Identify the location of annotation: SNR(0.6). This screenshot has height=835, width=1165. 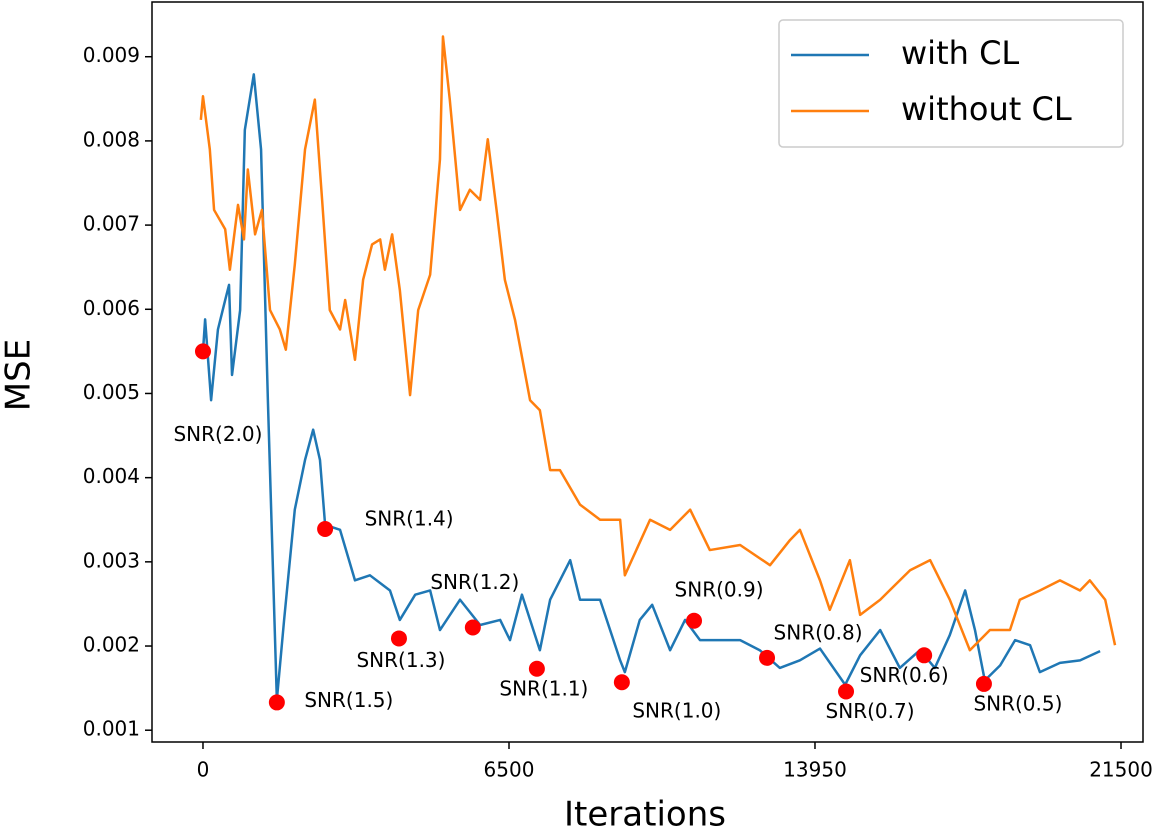
(904, 675).